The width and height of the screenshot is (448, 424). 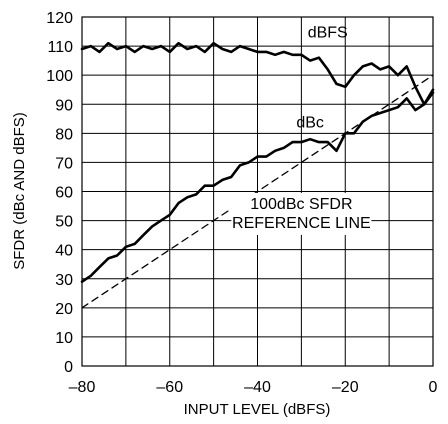 I want to click on x-tick-label: –40, so click(x=257, y=387).